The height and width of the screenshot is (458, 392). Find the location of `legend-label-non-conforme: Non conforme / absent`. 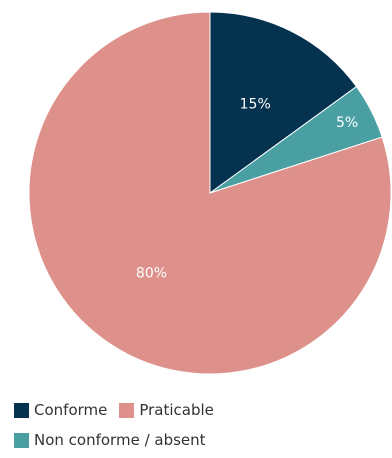

legend-label-non-conforme: Non conforme / absent is located at coordinates (120, 440).